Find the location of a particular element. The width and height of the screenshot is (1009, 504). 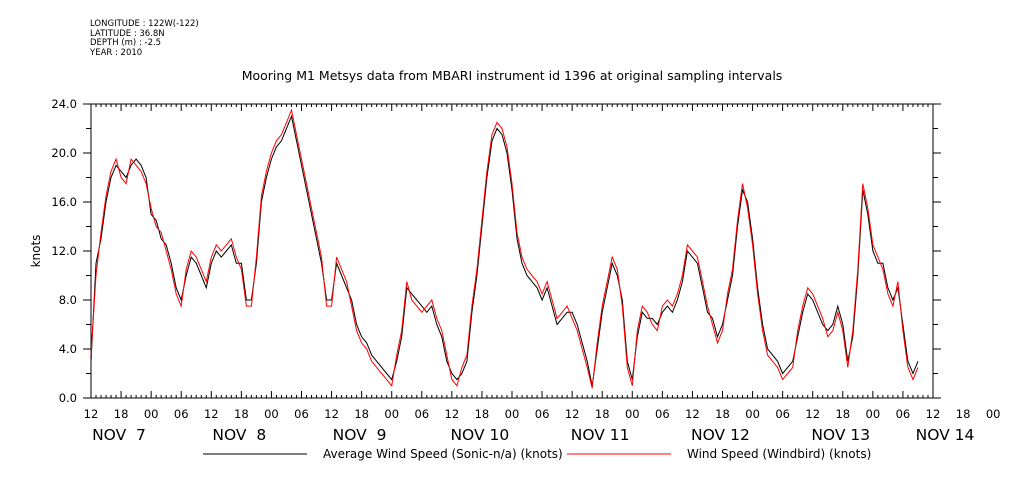

y-tick-labels: 0.0 4.0 8.0 12.0 16.0 20.0 24.0 is located at coordinates (64, 251).